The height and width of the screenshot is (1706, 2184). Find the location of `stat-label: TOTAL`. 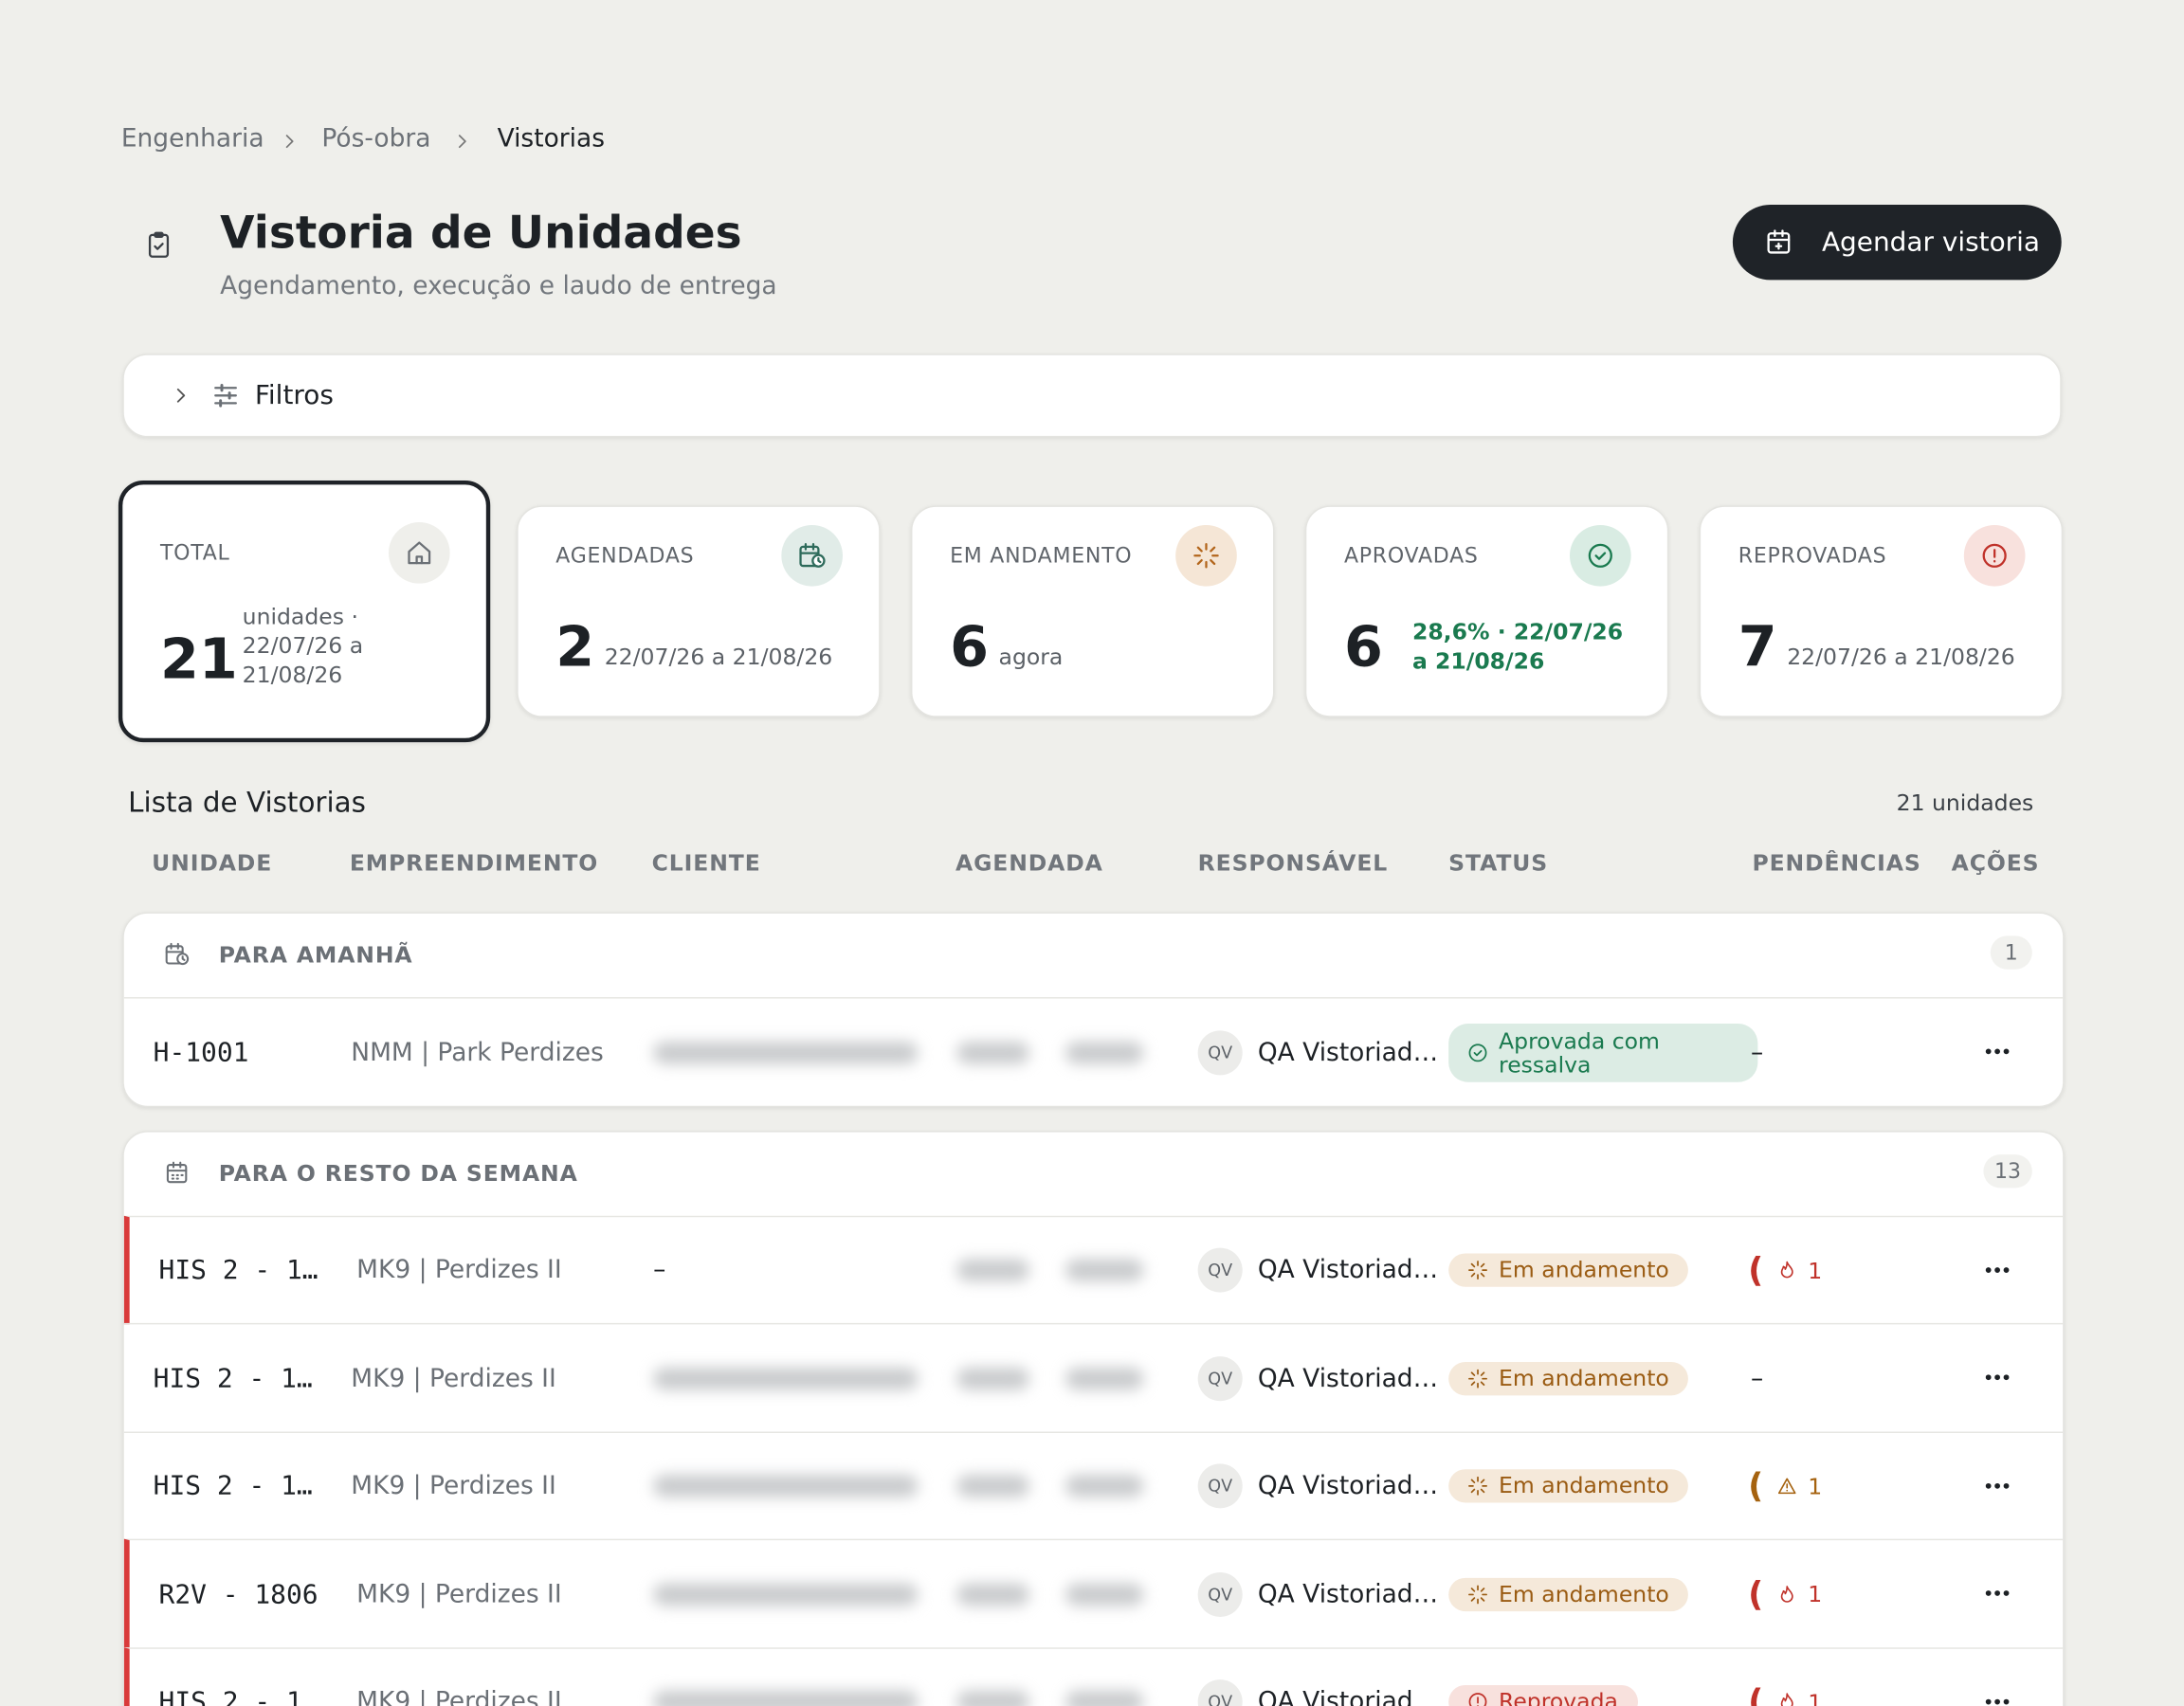

stat-label: TOTAL is located at coordinates (194, 553).